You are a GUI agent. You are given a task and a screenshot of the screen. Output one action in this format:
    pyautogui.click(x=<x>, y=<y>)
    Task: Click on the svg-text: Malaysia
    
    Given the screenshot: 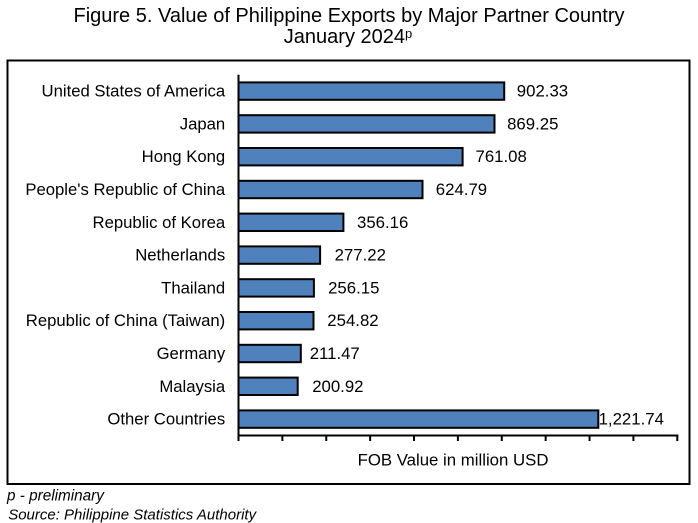 What is the action you would take?
    pyautogui.click(x=192, y=386)
    